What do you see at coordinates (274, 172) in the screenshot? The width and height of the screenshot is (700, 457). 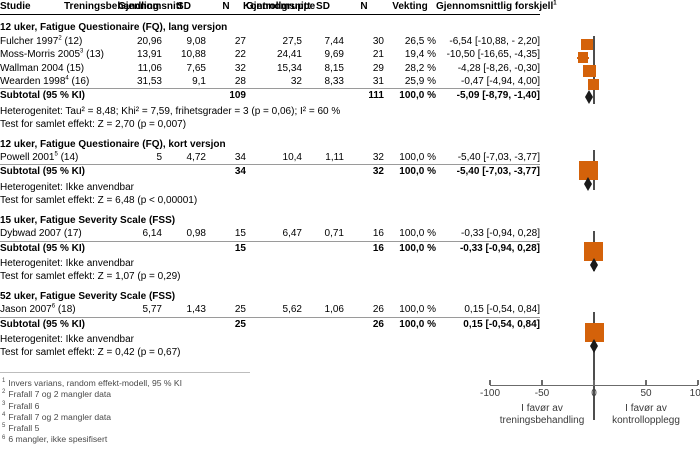 I see `subtotal-blank-mean-control` at bounding box center [274, 172].